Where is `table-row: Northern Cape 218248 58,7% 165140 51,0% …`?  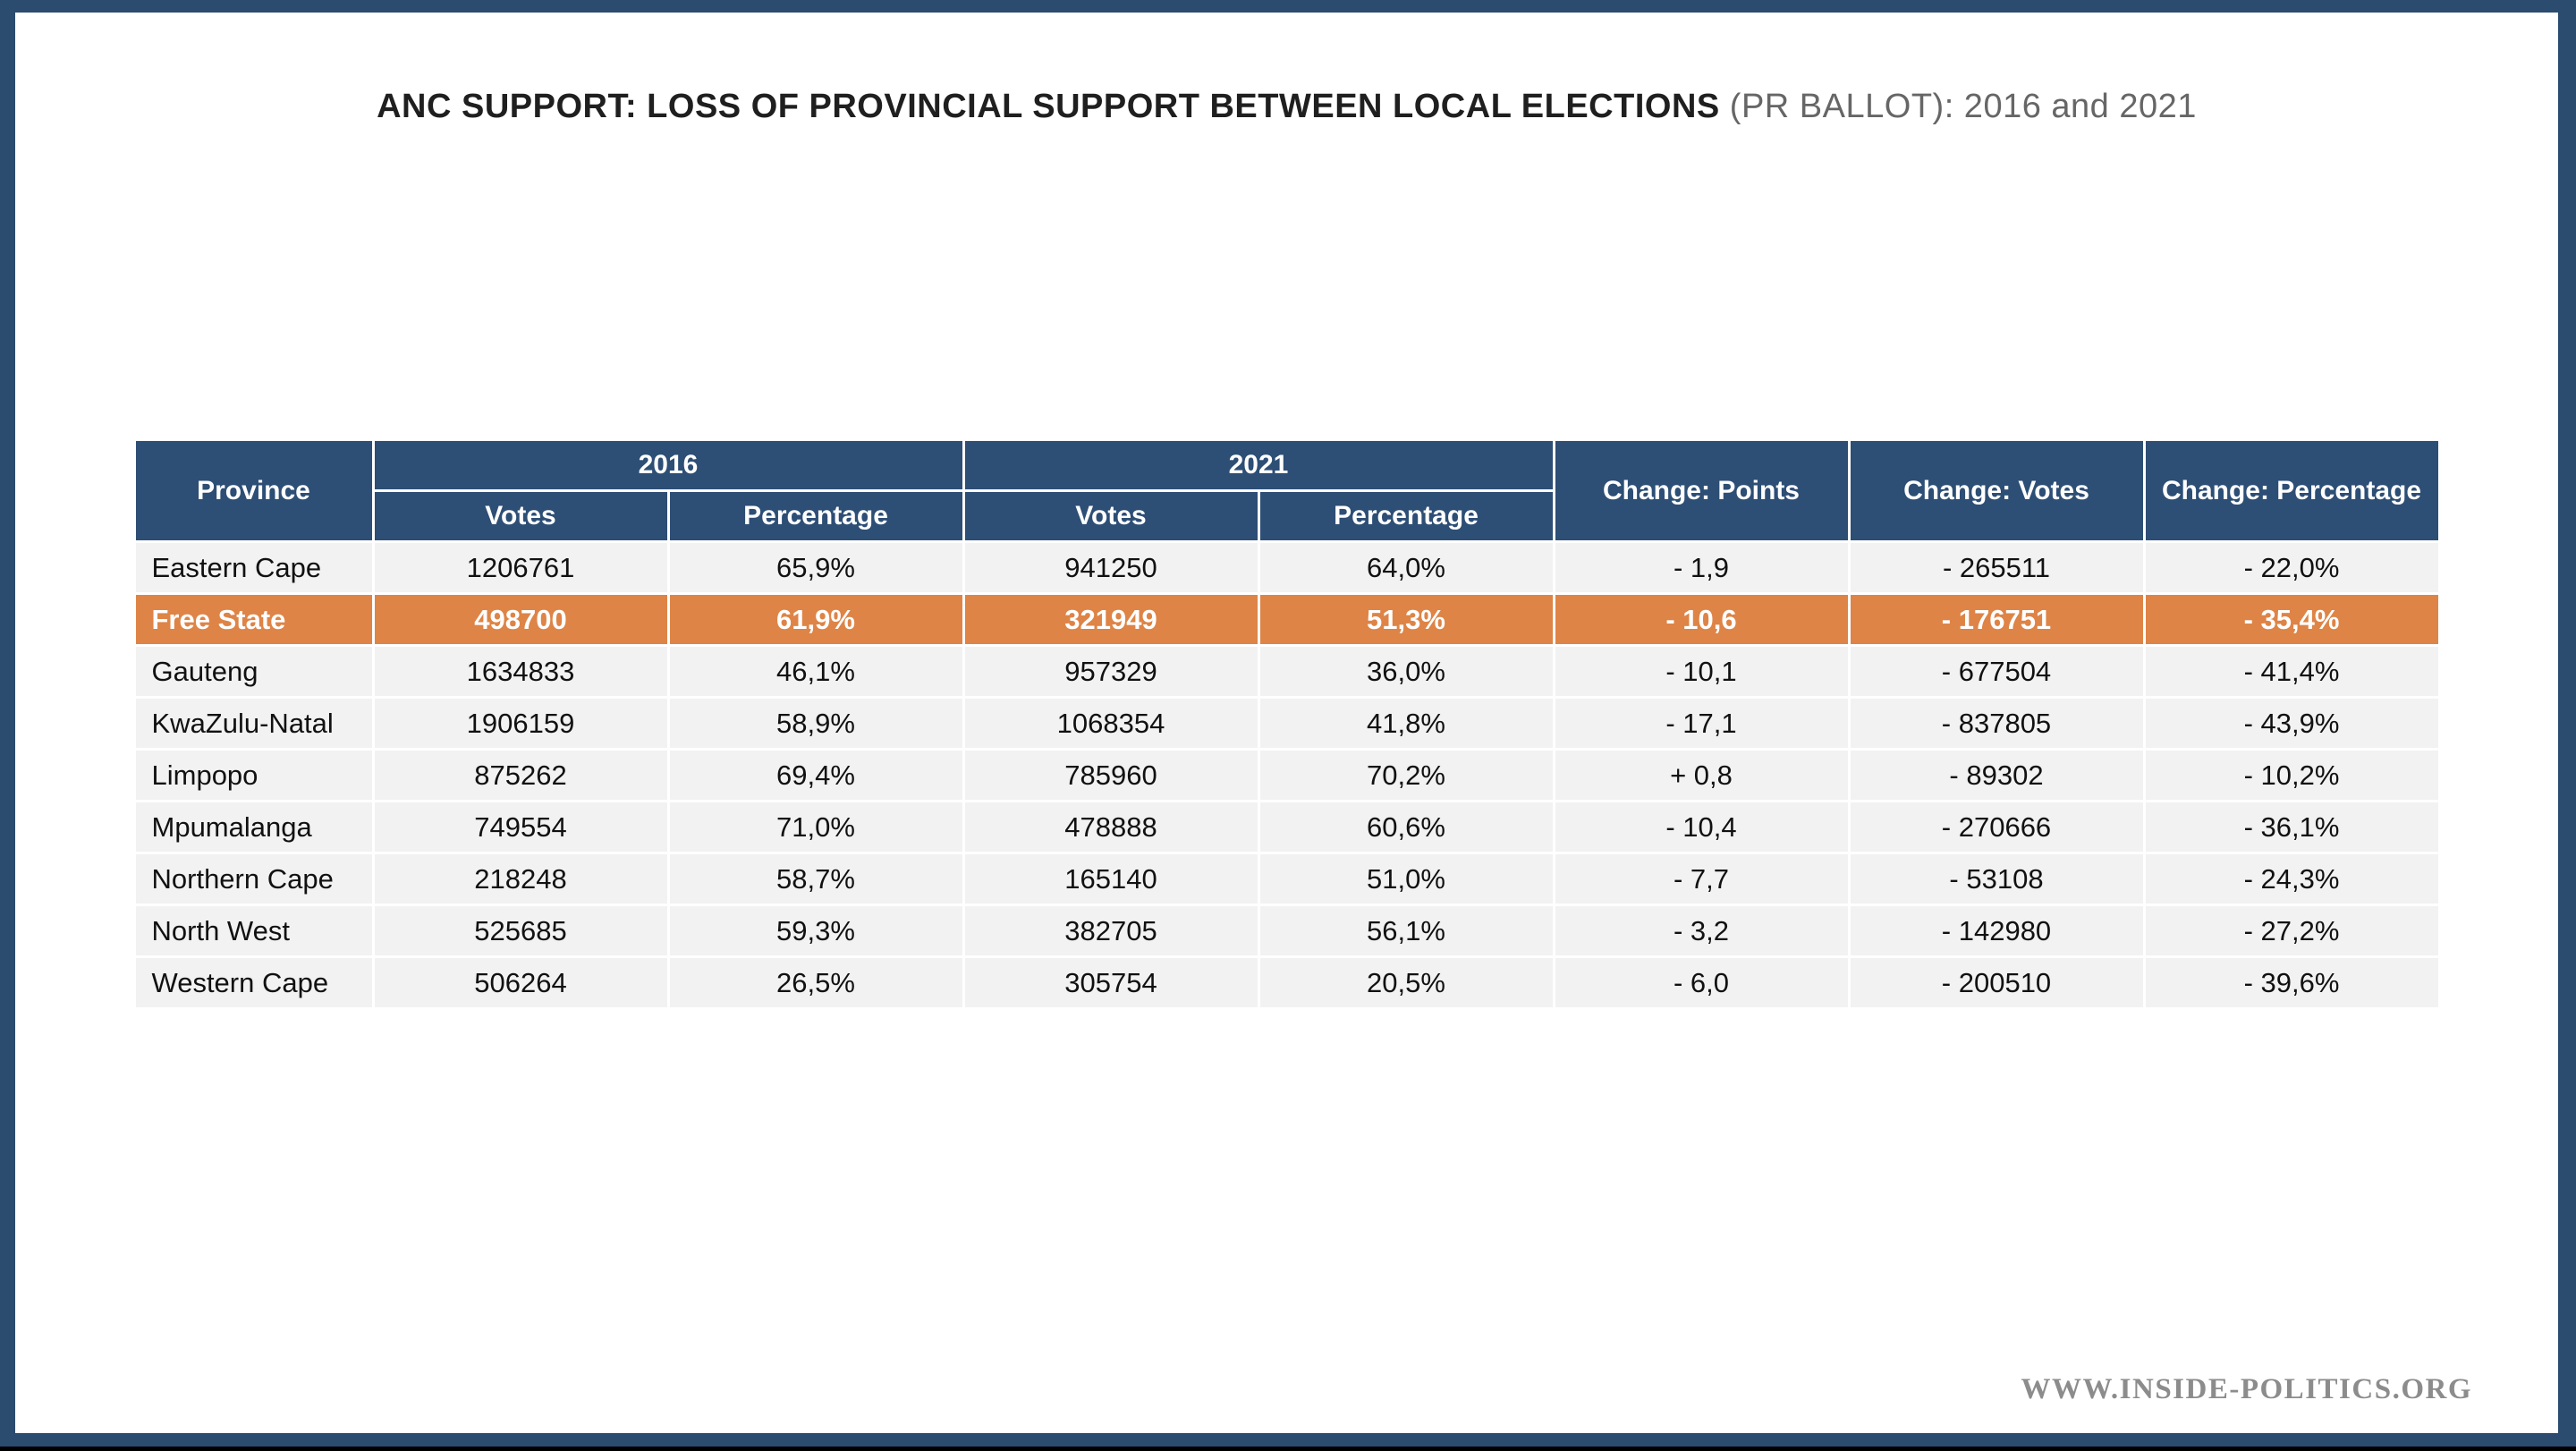 table-row: Northern Cape 218248 58,7% 165140 51,0% … is located at coordinates (1286, 879).